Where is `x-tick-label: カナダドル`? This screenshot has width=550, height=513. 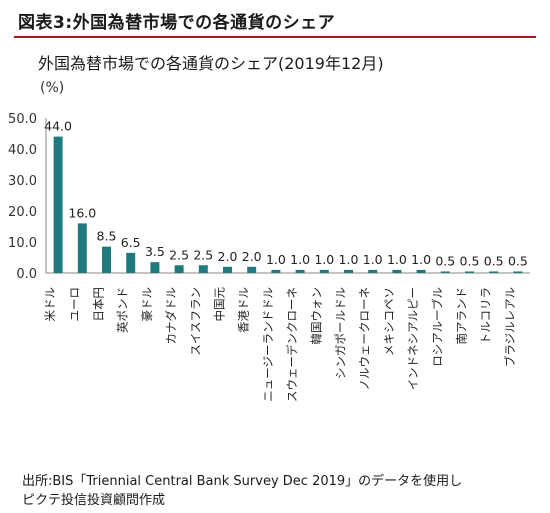 x-tick-label: カナダドル is located at coordinates (171, 316).